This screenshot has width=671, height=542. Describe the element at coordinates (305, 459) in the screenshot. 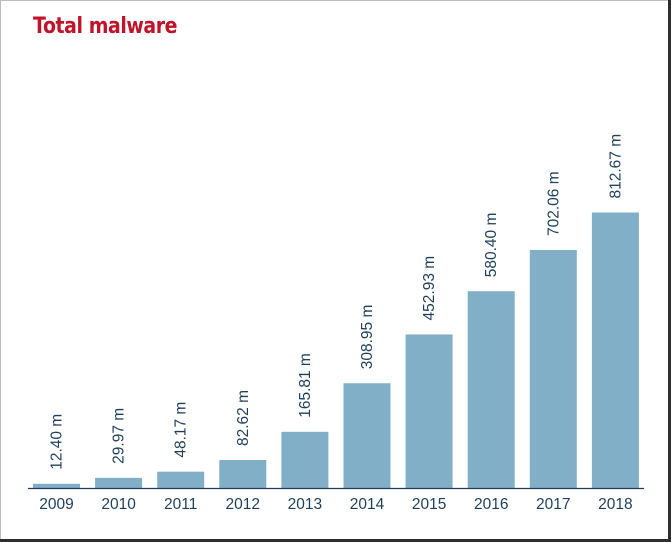

I see `bar-2013` at that location.